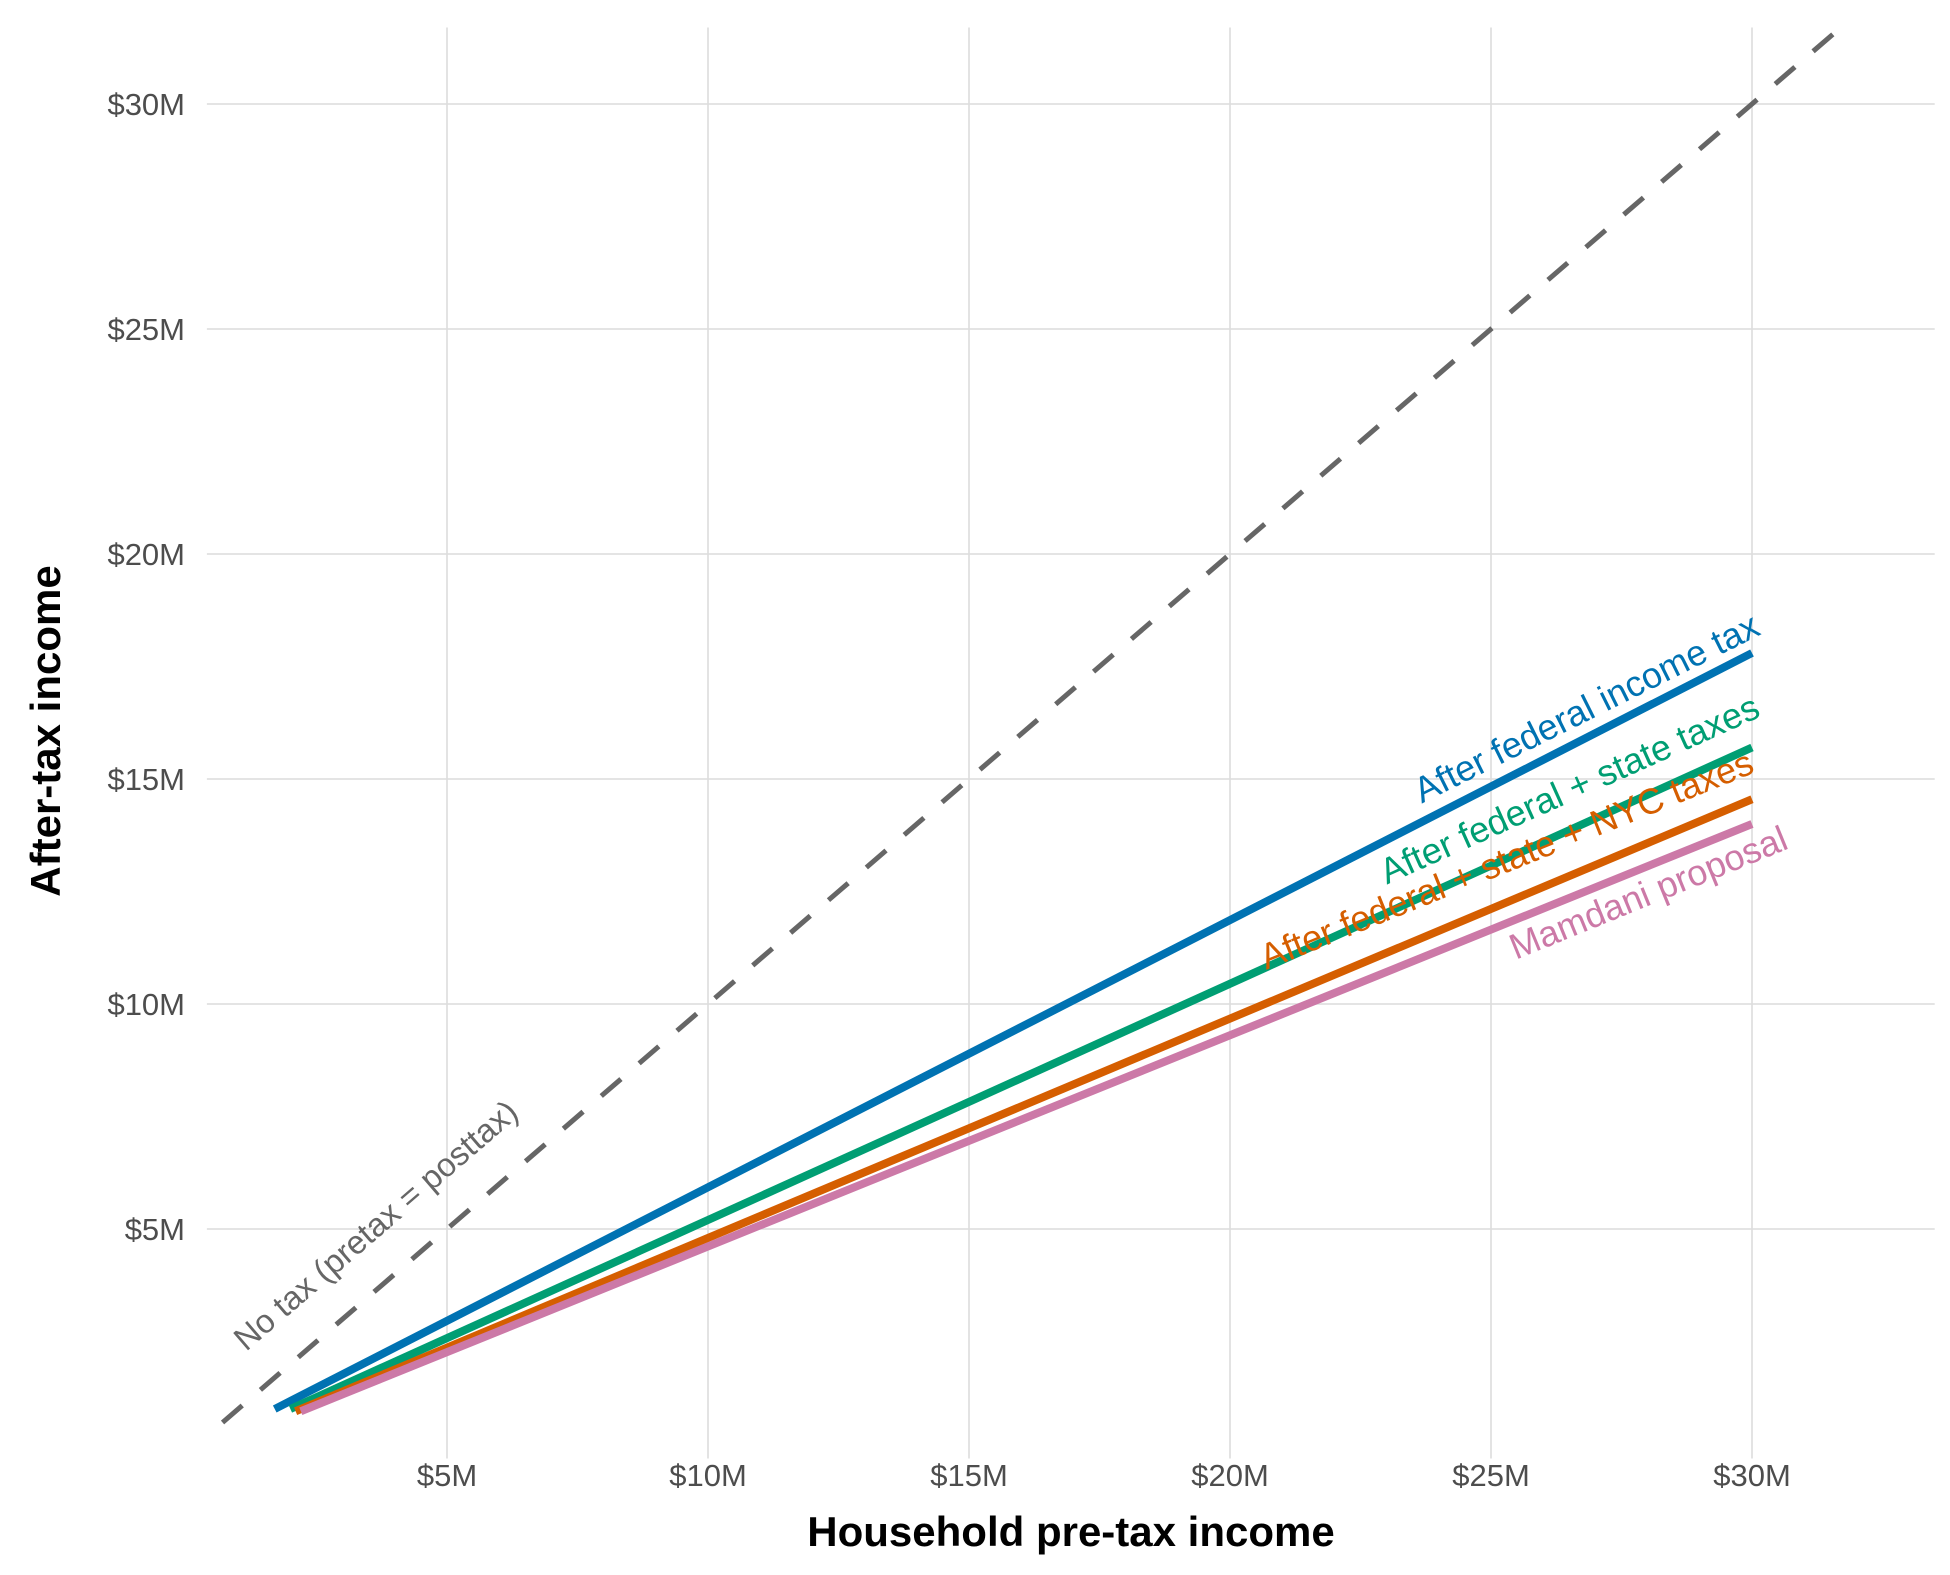 The height and width of the screenshot is (1575, 1950). Describe the element at coordinates (155, 1229) in the screenshot. I see `y-tick-label: $5M` at that location.